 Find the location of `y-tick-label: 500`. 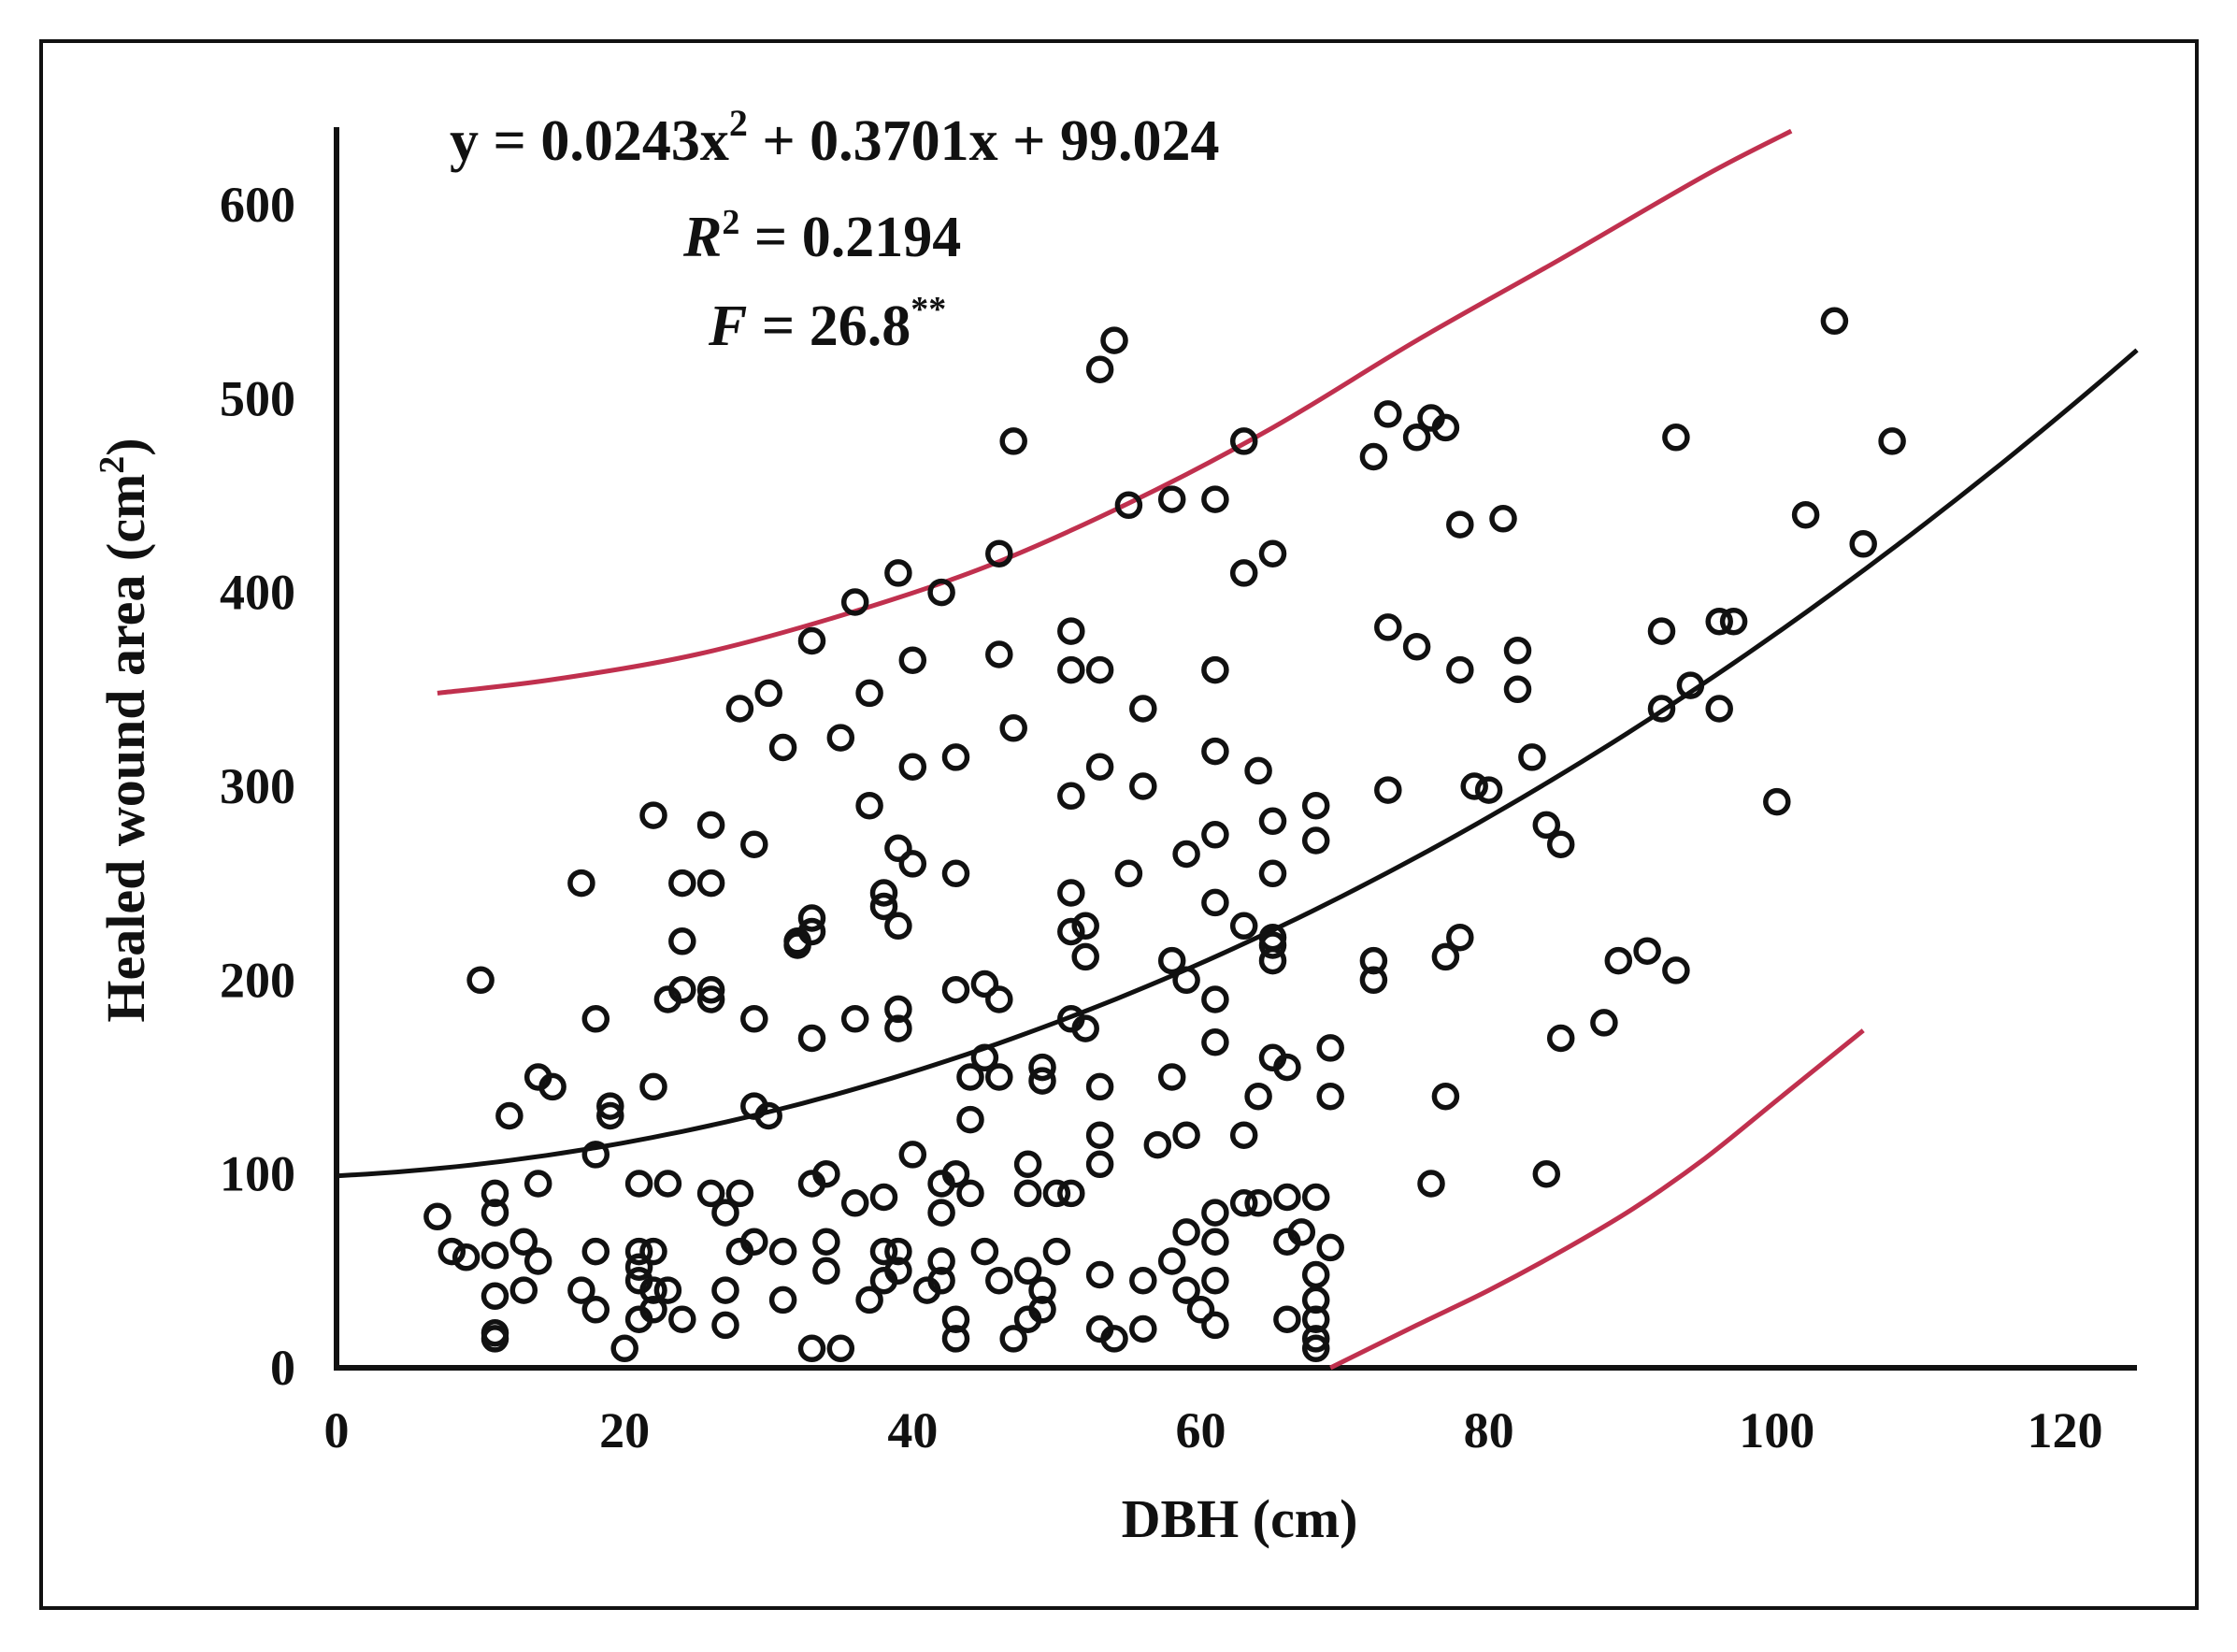

y-tick-label: 500 is located at coordinates (257, 398).